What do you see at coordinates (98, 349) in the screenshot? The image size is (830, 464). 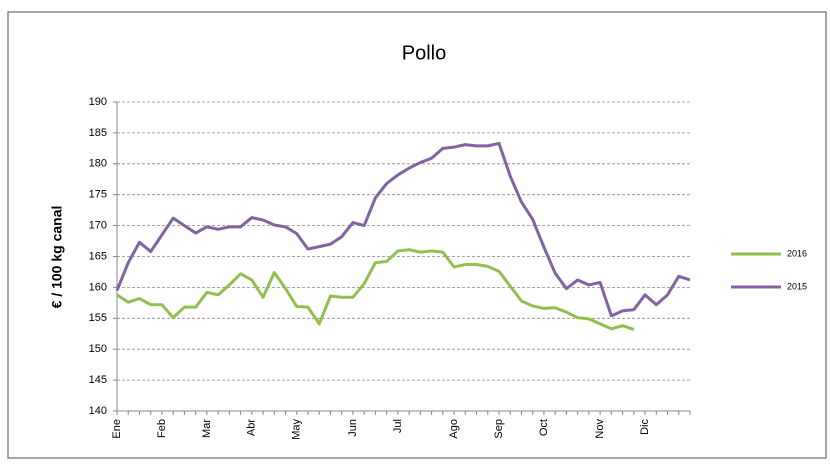 I see `y-tick-label: 150` at bounding box center [98, 349].